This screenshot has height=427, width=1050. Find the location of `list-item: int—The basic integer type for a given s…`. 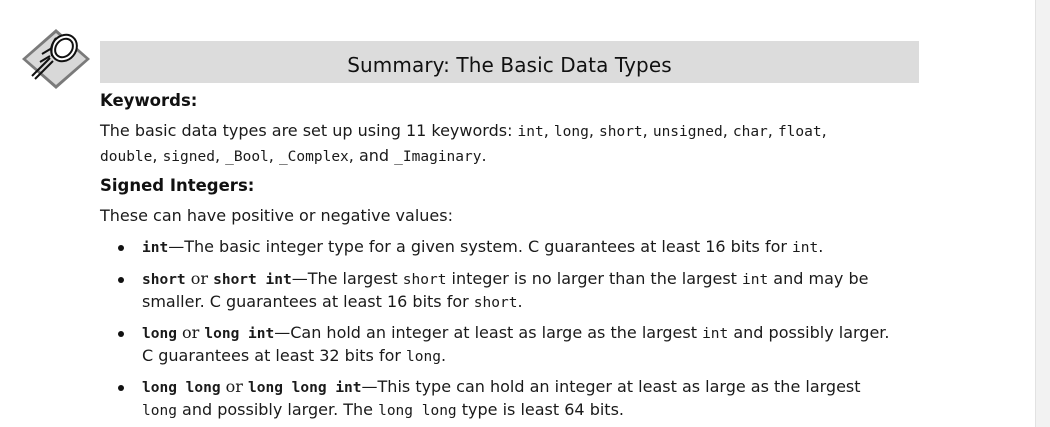

list-item: int—The basic integer type for a given s… is located at coordinates (518, 247).